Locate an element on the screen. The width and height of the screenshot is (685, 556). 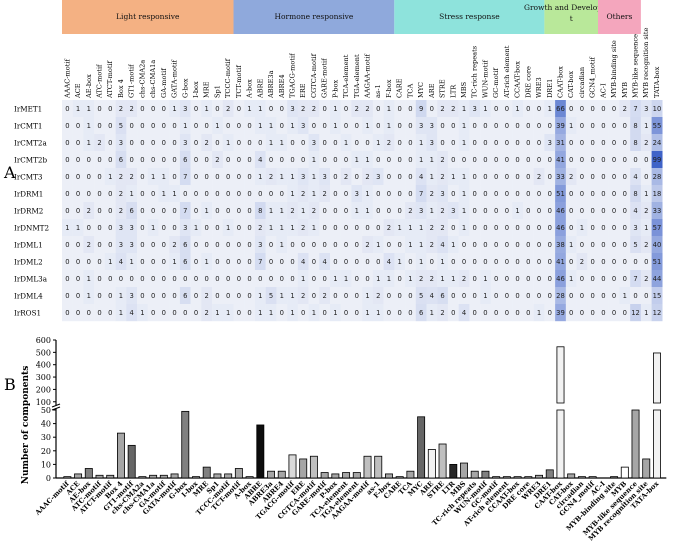
motif-label: TATA-box is located at coordinates (657, 82).